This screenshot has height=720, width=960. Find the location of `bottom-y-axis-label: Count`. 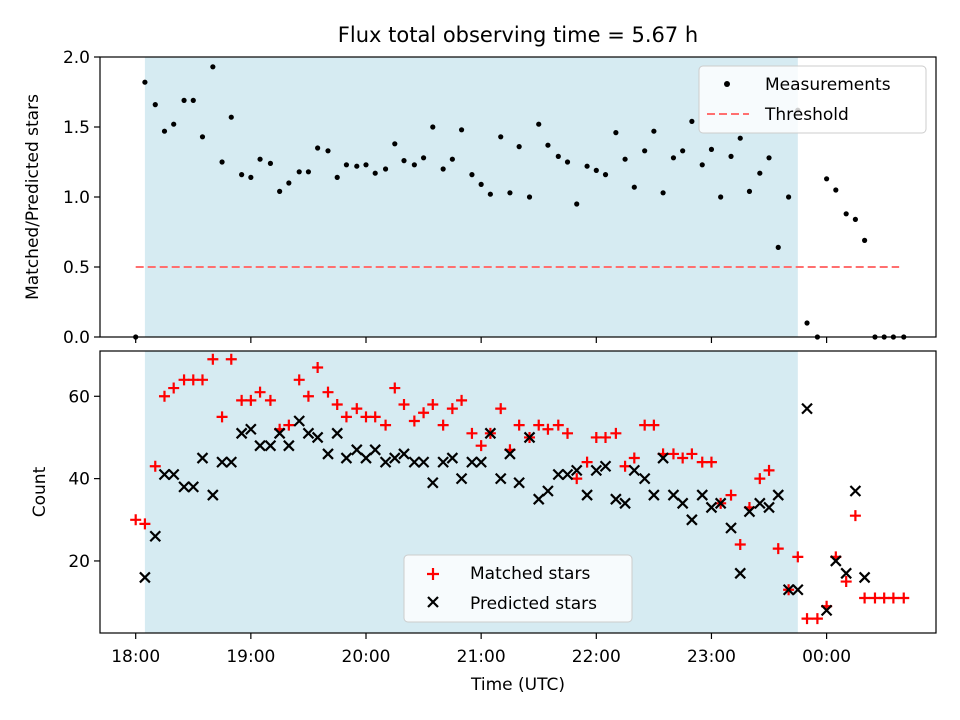

bottom-y-axis-label: Count is located at coordinates (40, 491).